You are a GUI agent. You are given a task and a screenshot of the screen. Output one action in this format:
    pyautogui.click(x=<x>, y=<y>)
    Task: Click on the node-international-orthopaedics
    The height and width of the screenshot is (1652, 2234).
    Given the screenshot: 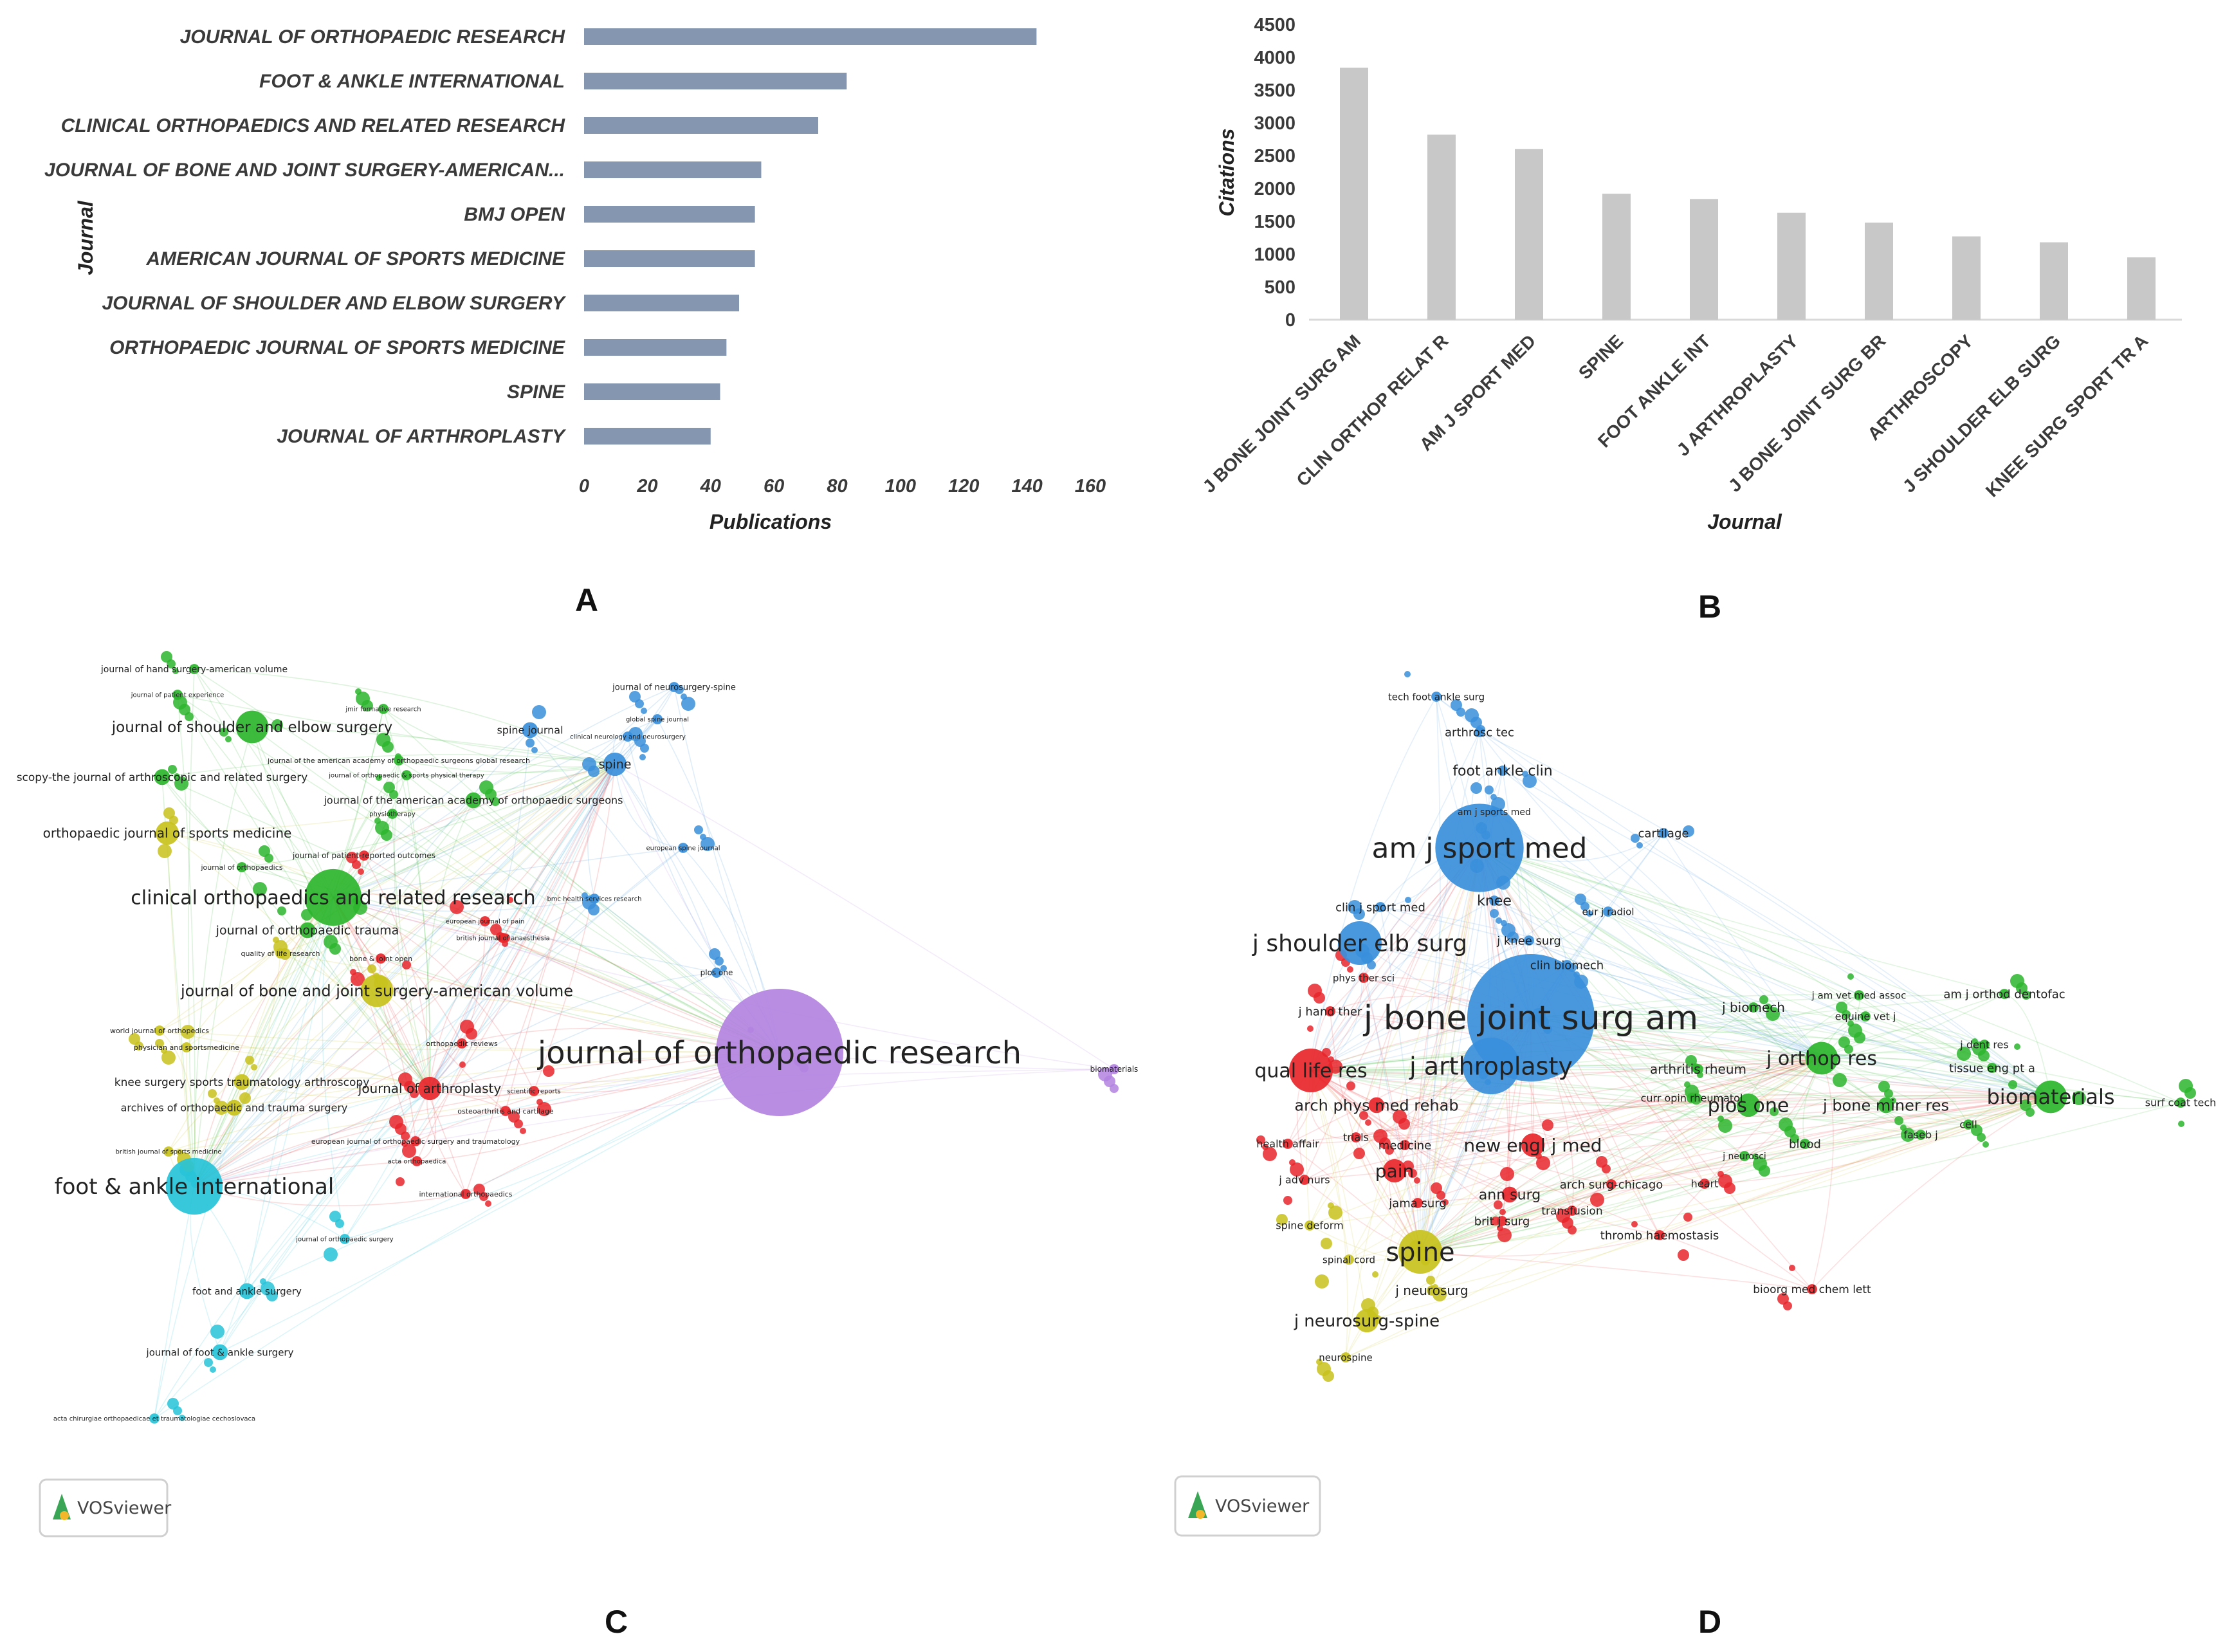 What is the action you would take?
    pyautogui.click(x=466, y=1194)
    